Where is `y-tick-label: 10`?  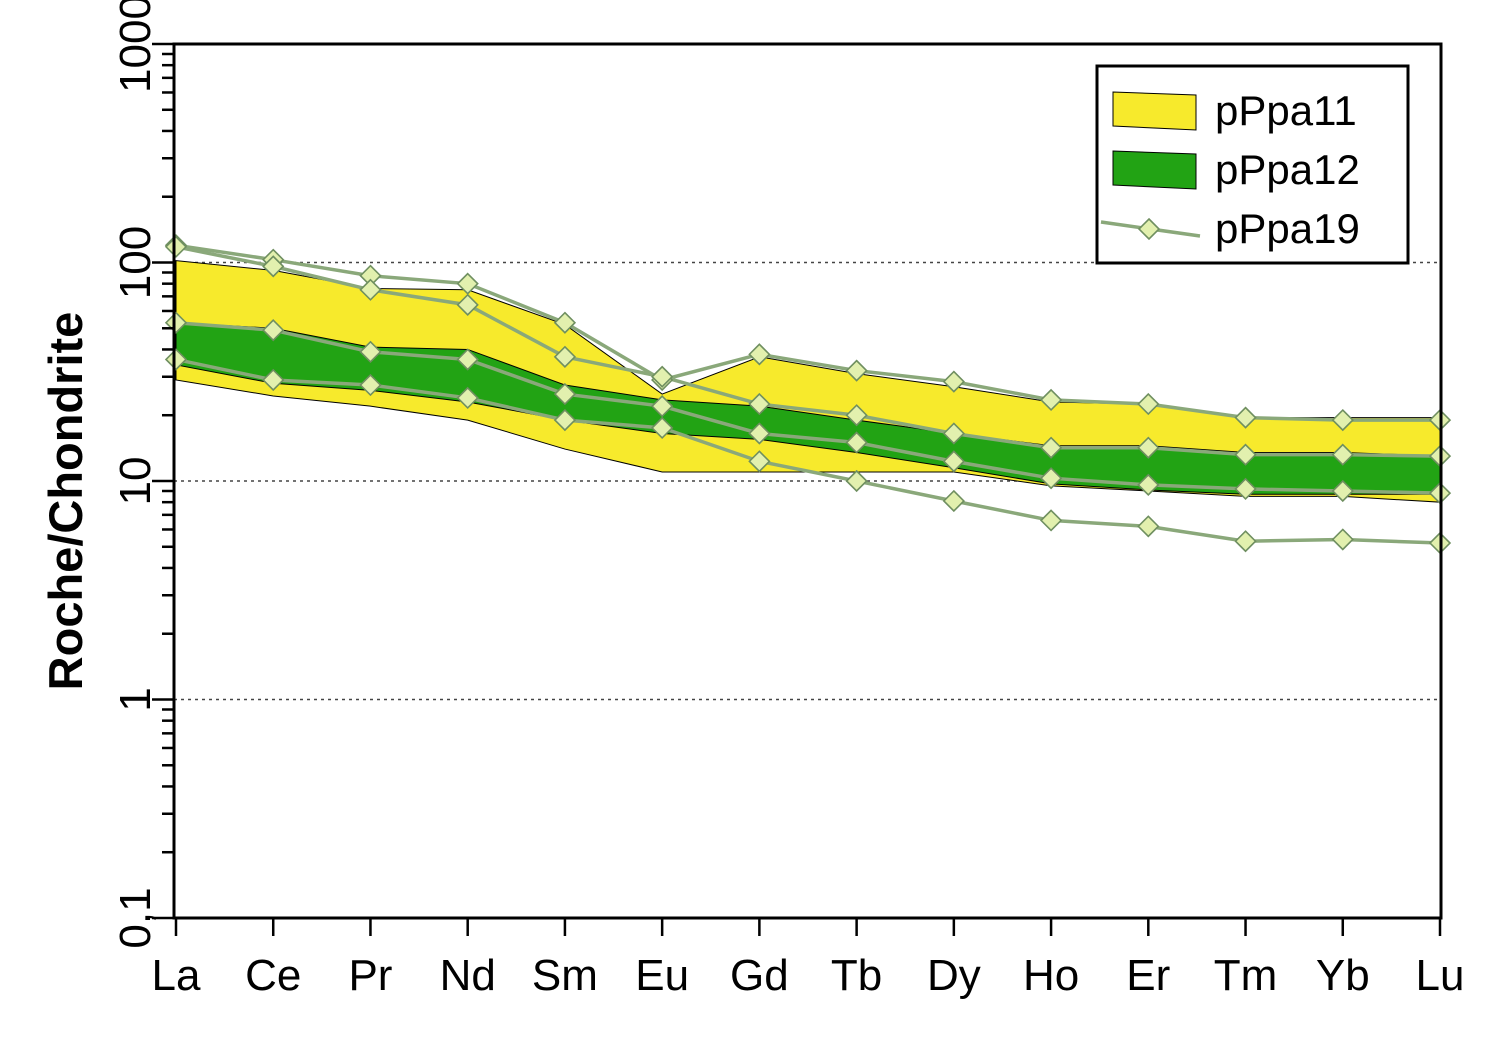 y-tick-label: 10 is located at coordinates (135, 481).